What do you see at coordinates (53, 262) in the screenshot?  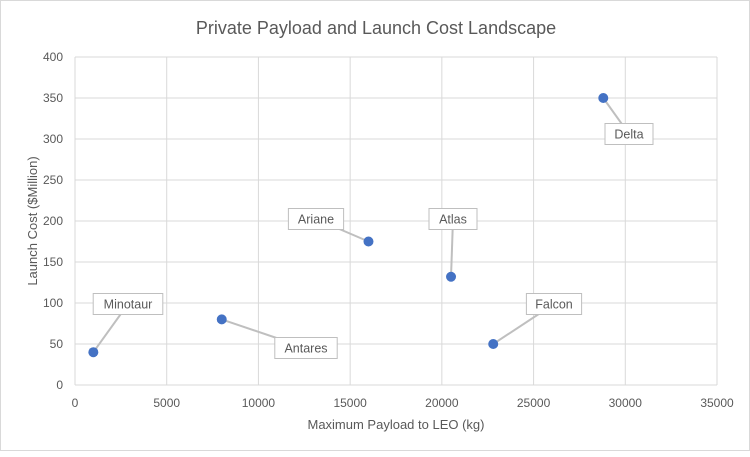 I see `y-tick-label: 150` at bounding box center [53, 262].